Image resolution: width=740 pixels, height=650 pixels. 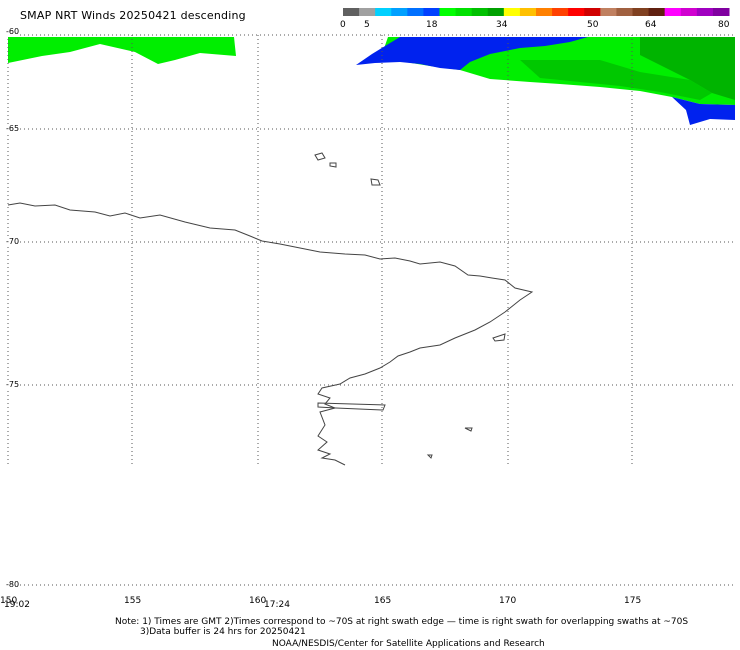 What do you see at coordinates (223, 632) in the screenshot?
I see `note-line-2: 3)Data buffer is 24 hrs for 20250421` at bounding box center [223, 632].